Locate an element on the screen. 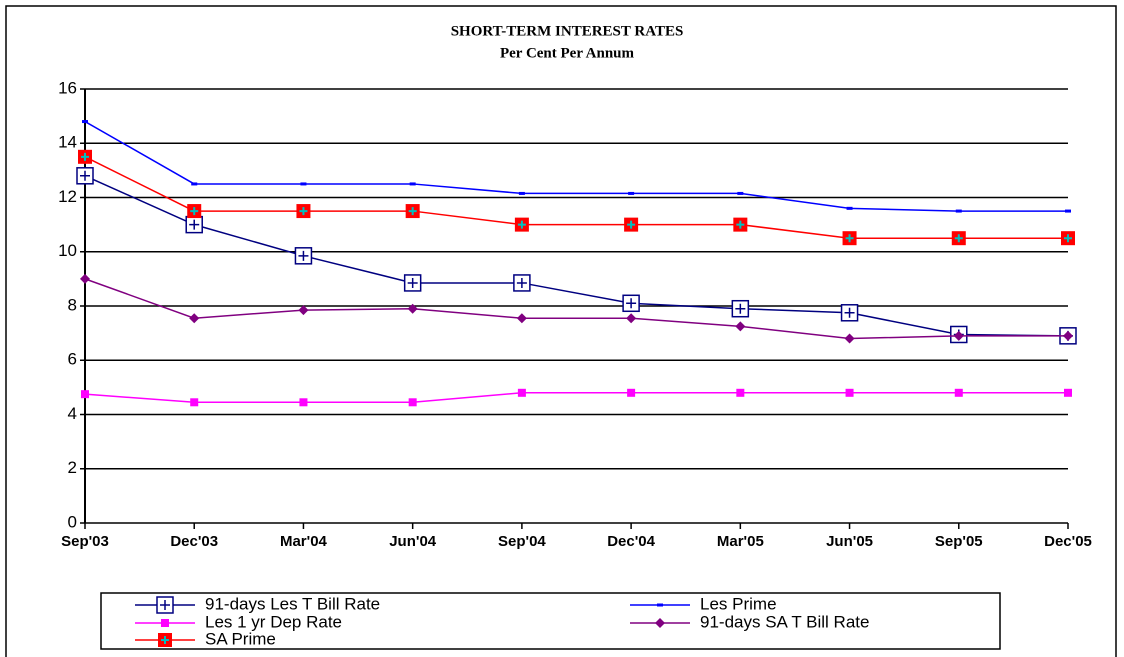 This screenshot has height=657, width=1124. x-tick-label: Mar'05 is located at coordinates (740, 541).